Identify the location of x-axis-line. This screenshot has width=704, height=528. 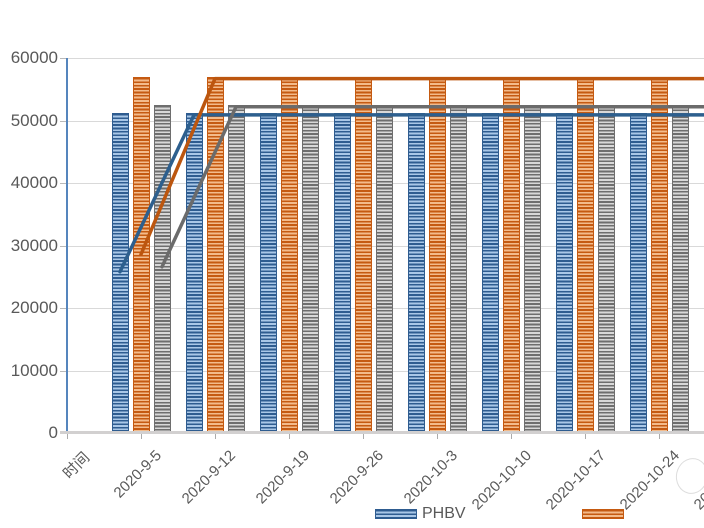
(382, 432).